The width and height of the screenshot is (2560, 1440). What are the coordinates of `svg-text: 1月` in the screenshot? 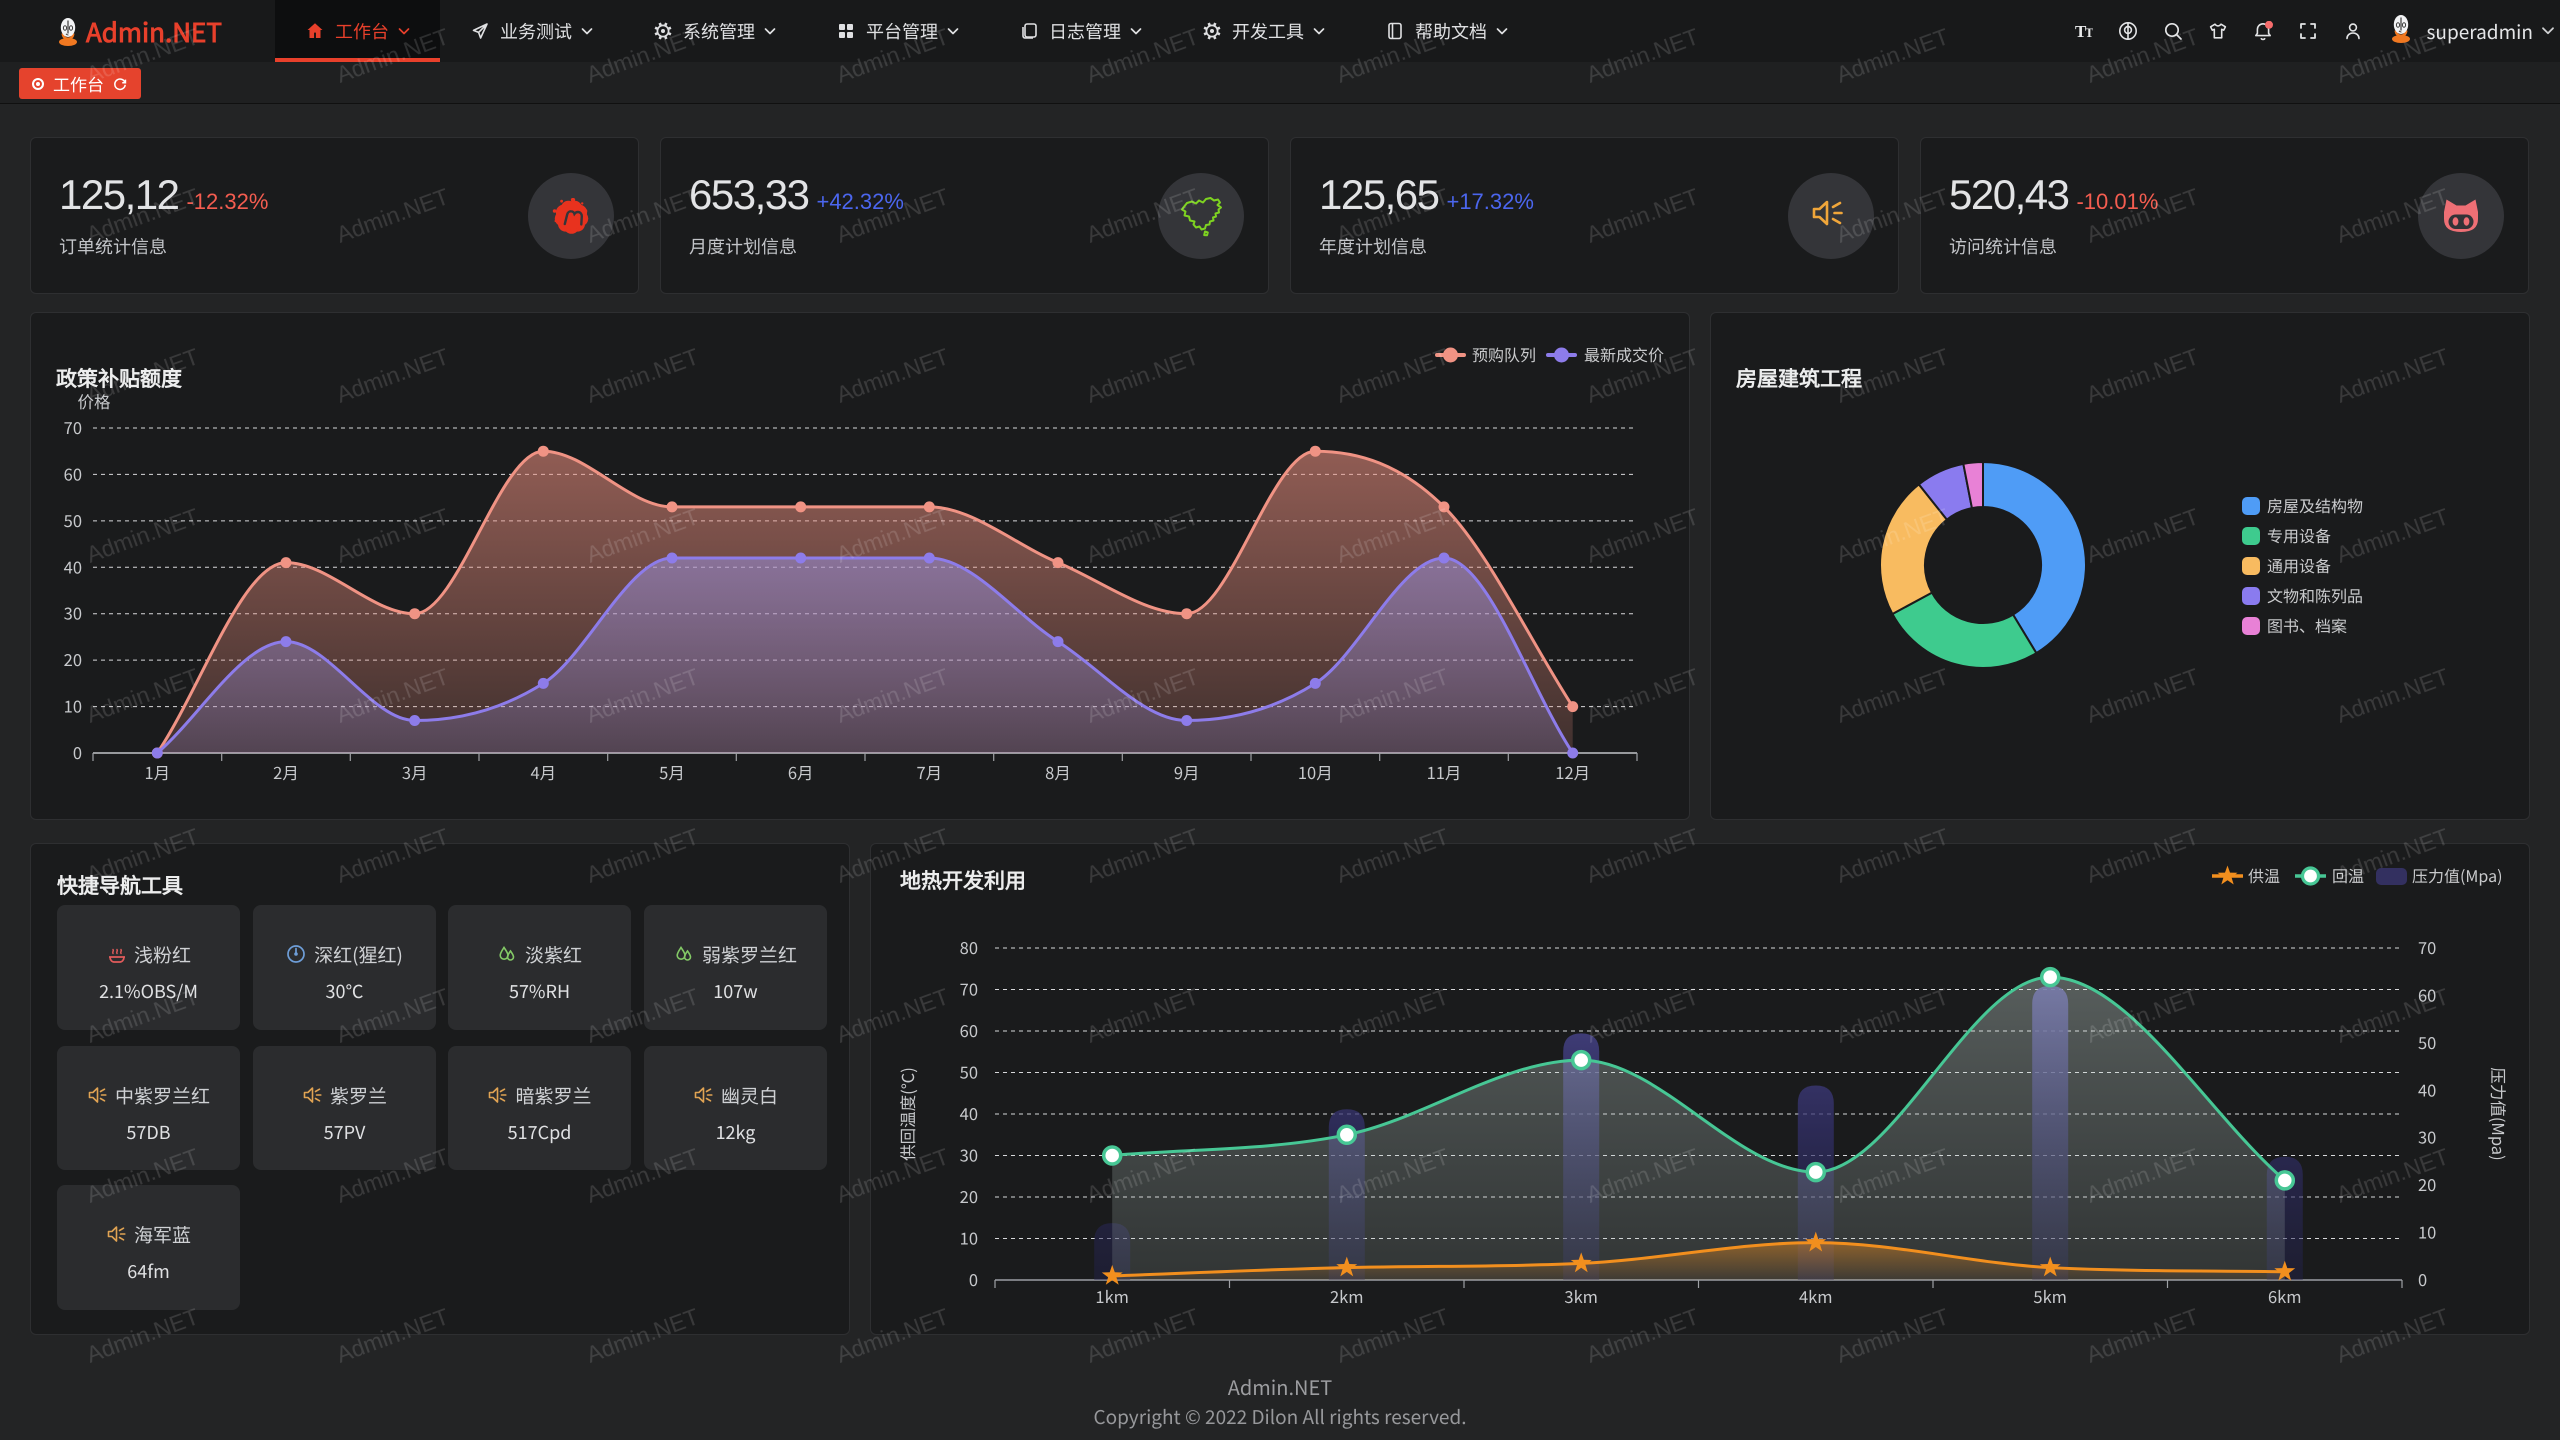 It's located at (157, 772).